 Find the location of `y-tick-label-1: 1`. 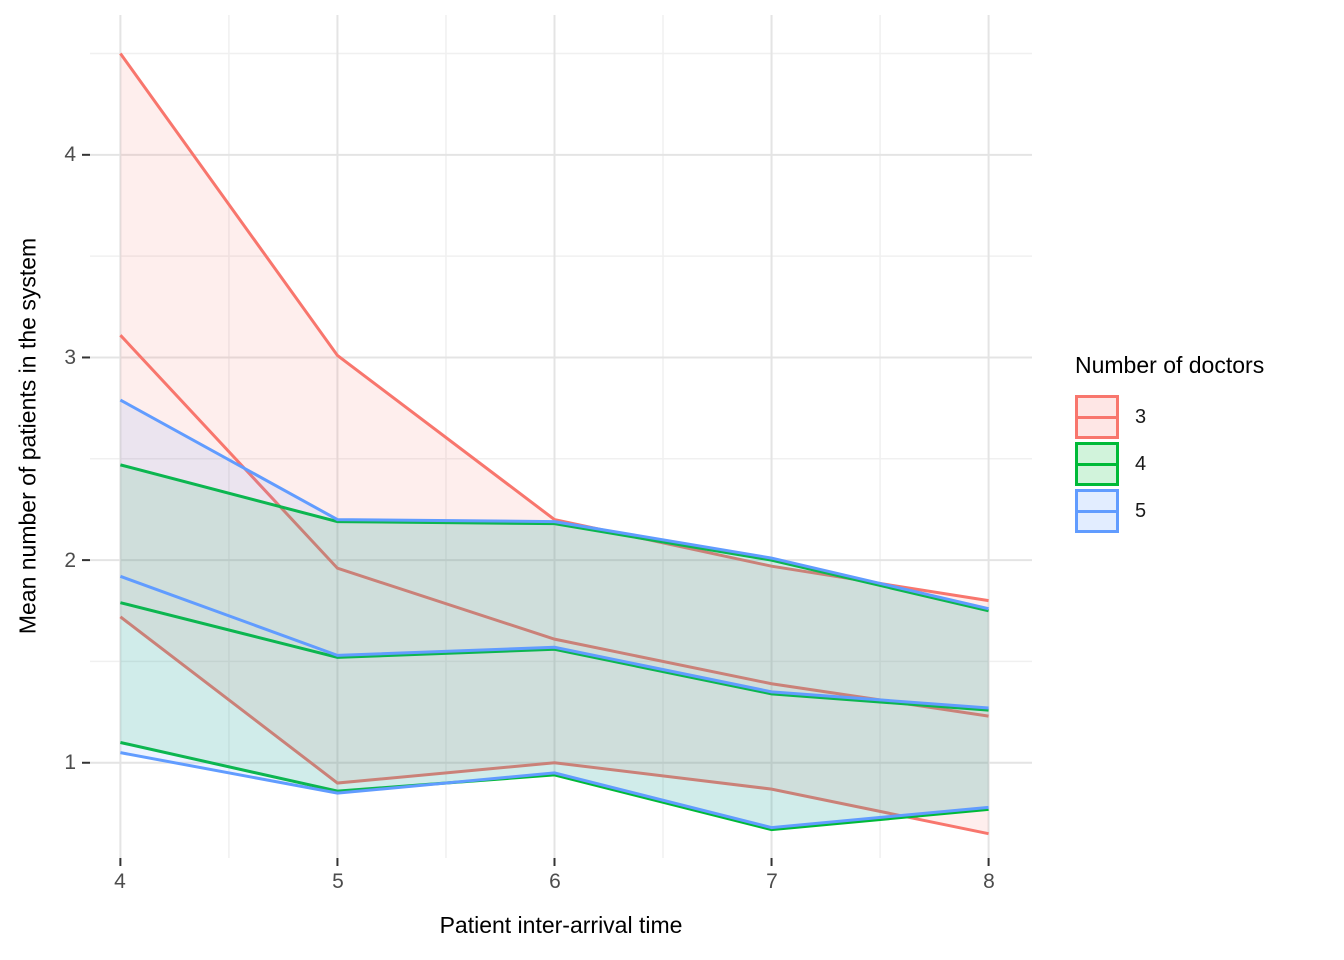

y-tick-label-1: 1 is located at coordinates (70, 762).